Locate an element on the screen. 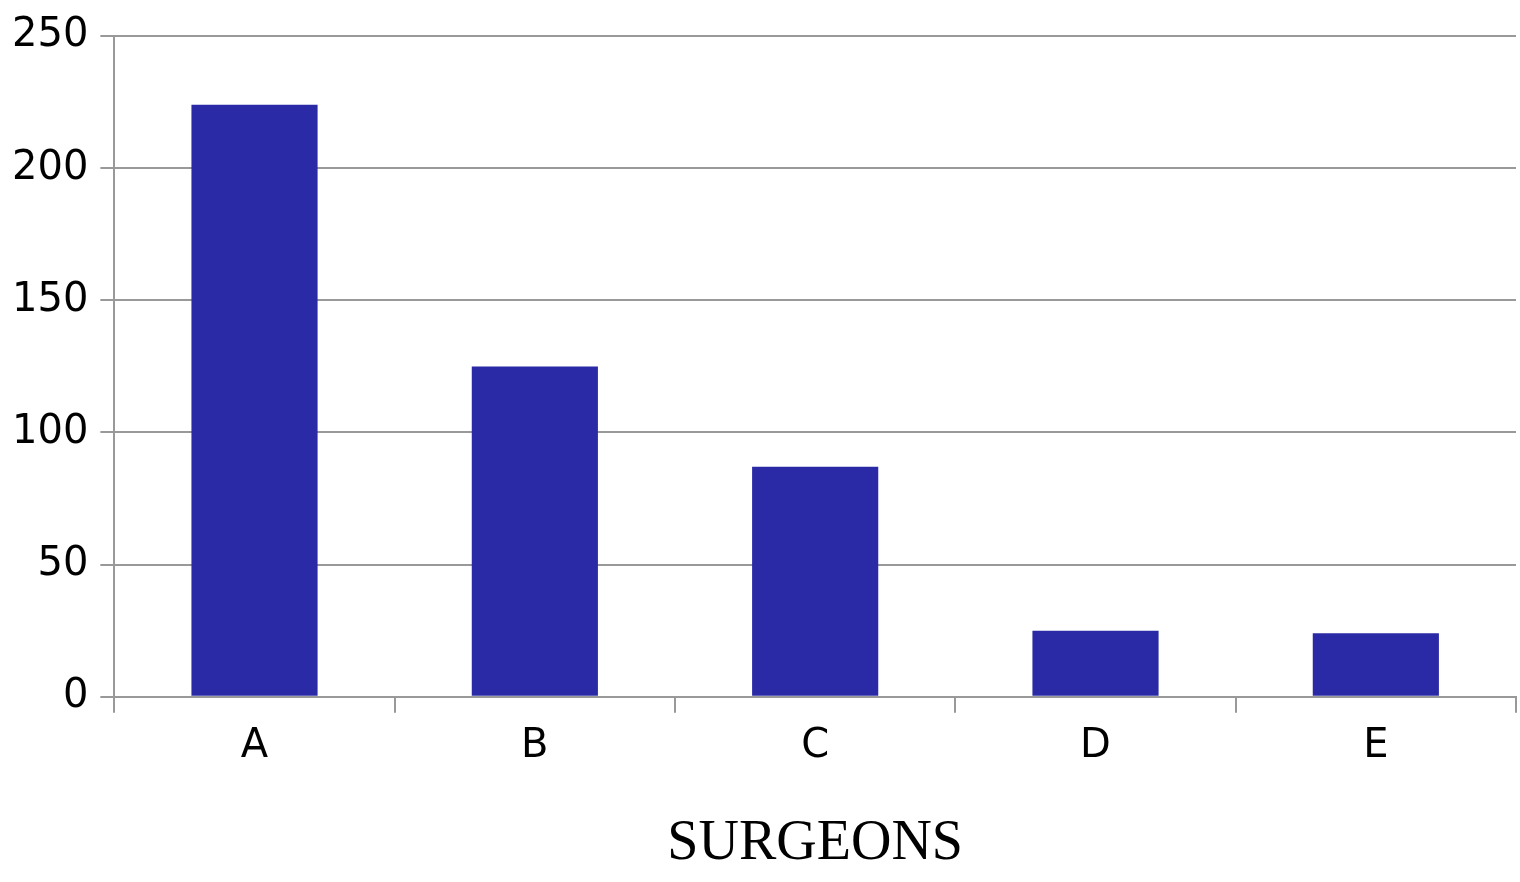  x-tick-label: B is located at coordinates (535, 743).